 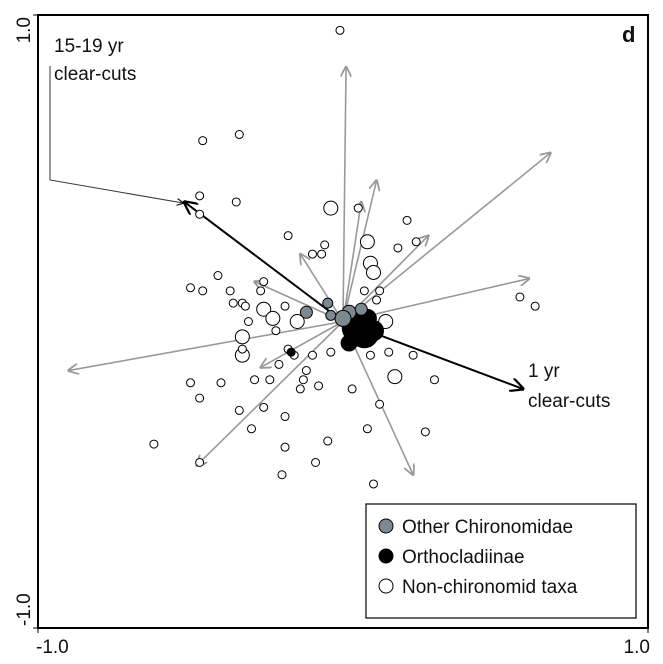 I want to click on annotation: 15-19 yr, so click(x=89, y=46).